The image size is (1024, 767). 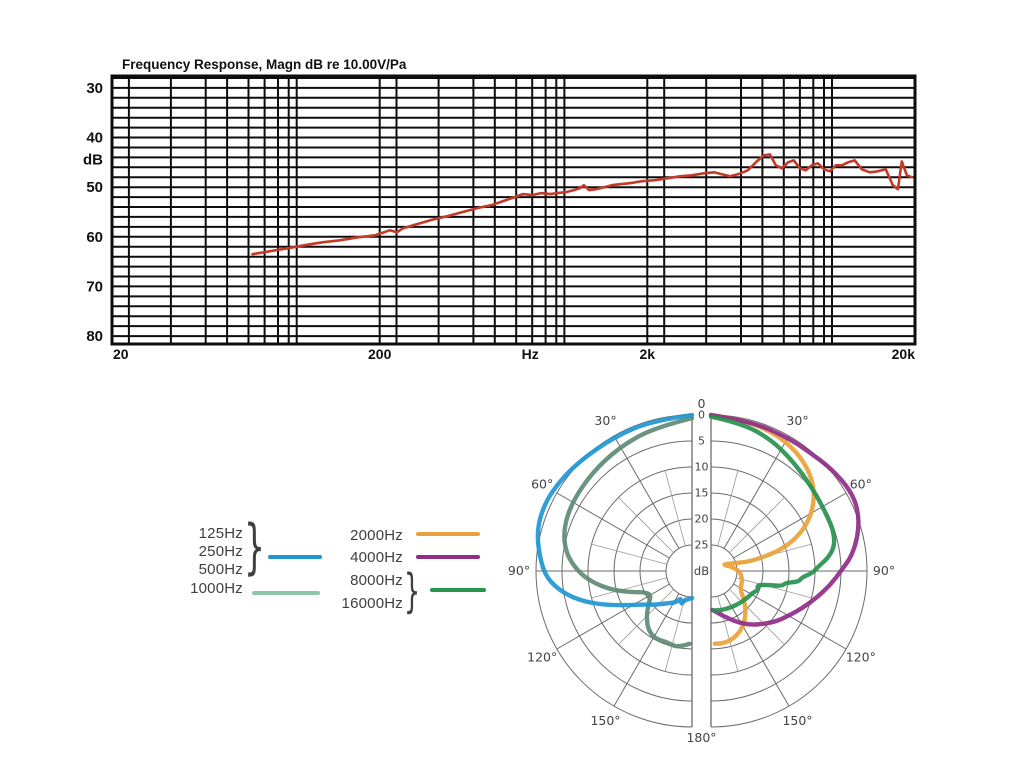 What do you see at coordinates (448, 534) in the screenshot?
I see `legend-line-2000hz` at bounding box center [448, 534].